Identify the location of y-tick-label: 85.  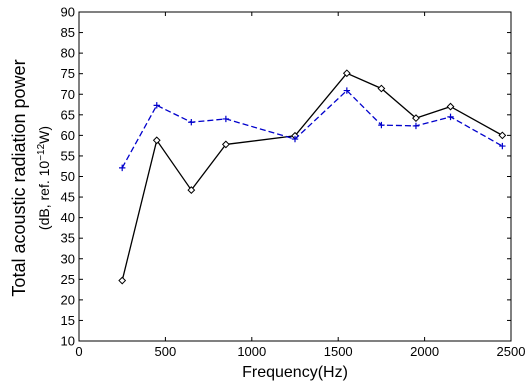
(68, 32).